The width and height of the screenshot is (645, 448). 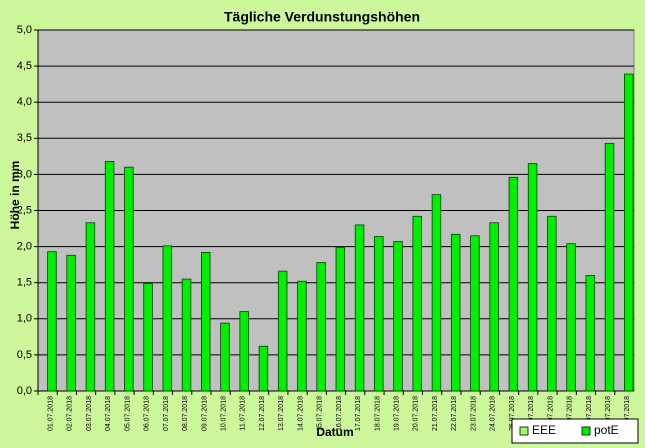 I want to click on x-tick-label: 26.07.2018, so click(x=531, y=413).